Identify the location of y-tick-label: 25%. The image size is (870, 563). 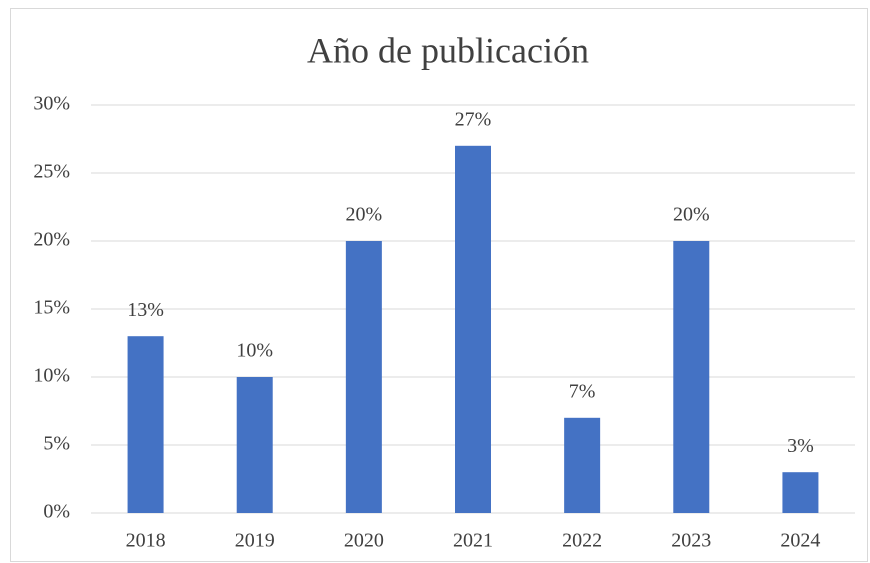
(51, 172).